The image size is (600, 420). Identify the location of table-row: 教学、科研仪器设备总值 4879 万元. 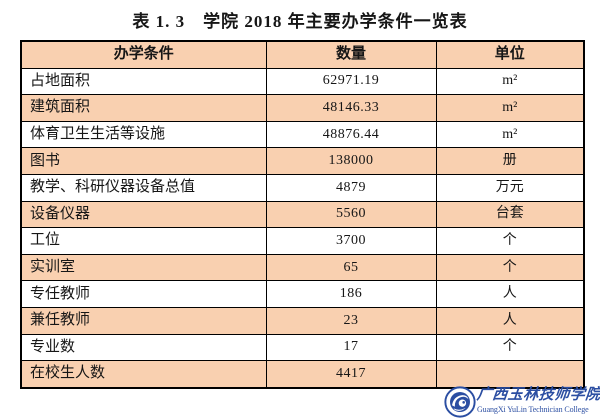
(302, 187).